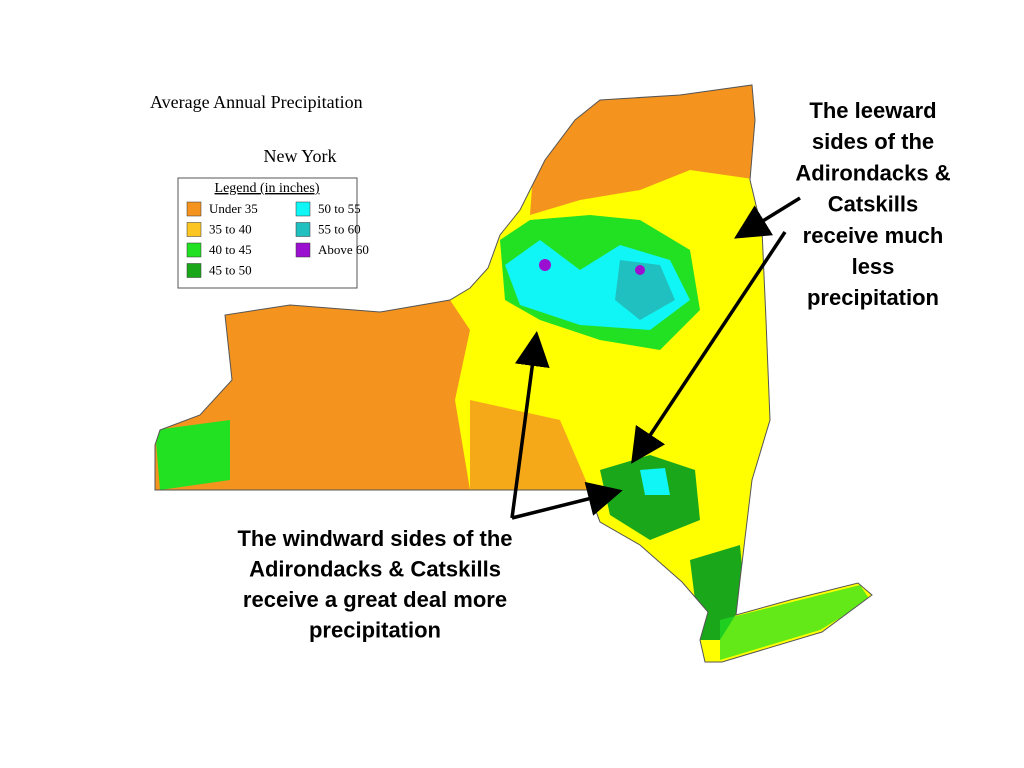 Image resolution: width=1024 pixels, height=768 pixels. What do you see at coordinates (873, 235) in the screenshot?
I see `annotation-line: receive much` at bounding box center [873, 235].